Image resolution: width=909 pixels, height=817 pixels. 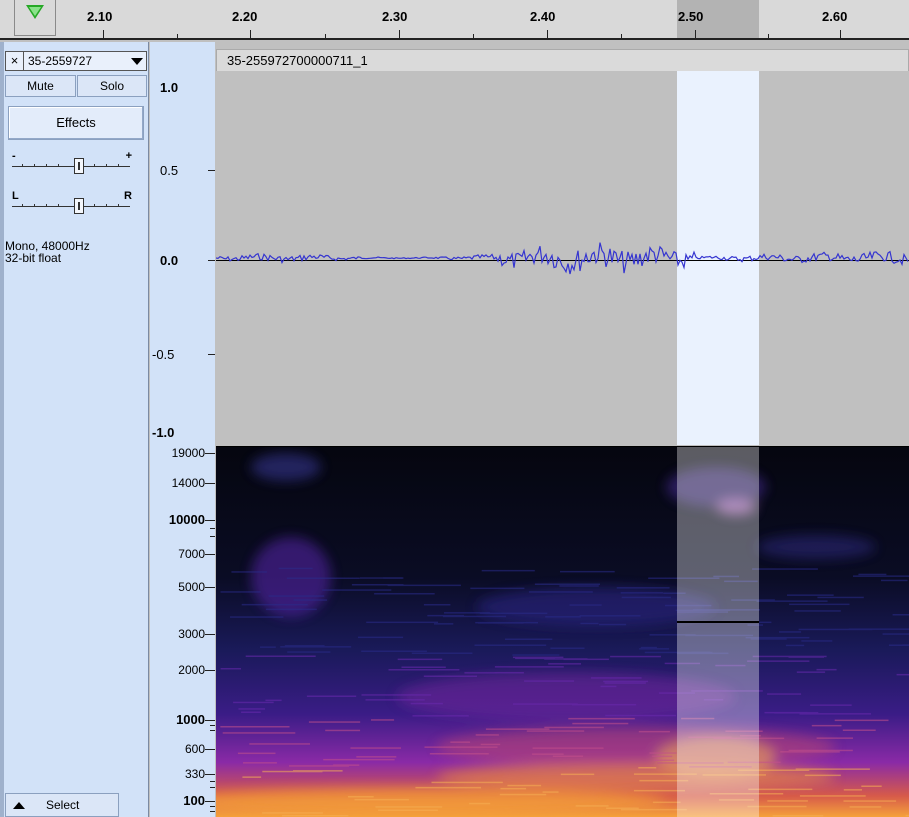 What do you see at coordinates (137, 61) in the screenshot?
I see `dropdown-arrow-icon` at bounding box center [137, 61].